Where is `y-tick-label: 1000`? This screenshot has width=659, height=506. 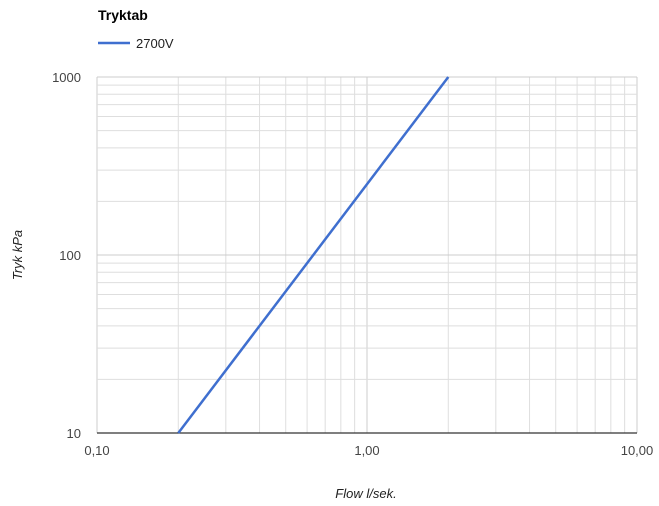 y-tick-label: 1000 is located at coordinates (66, 77).